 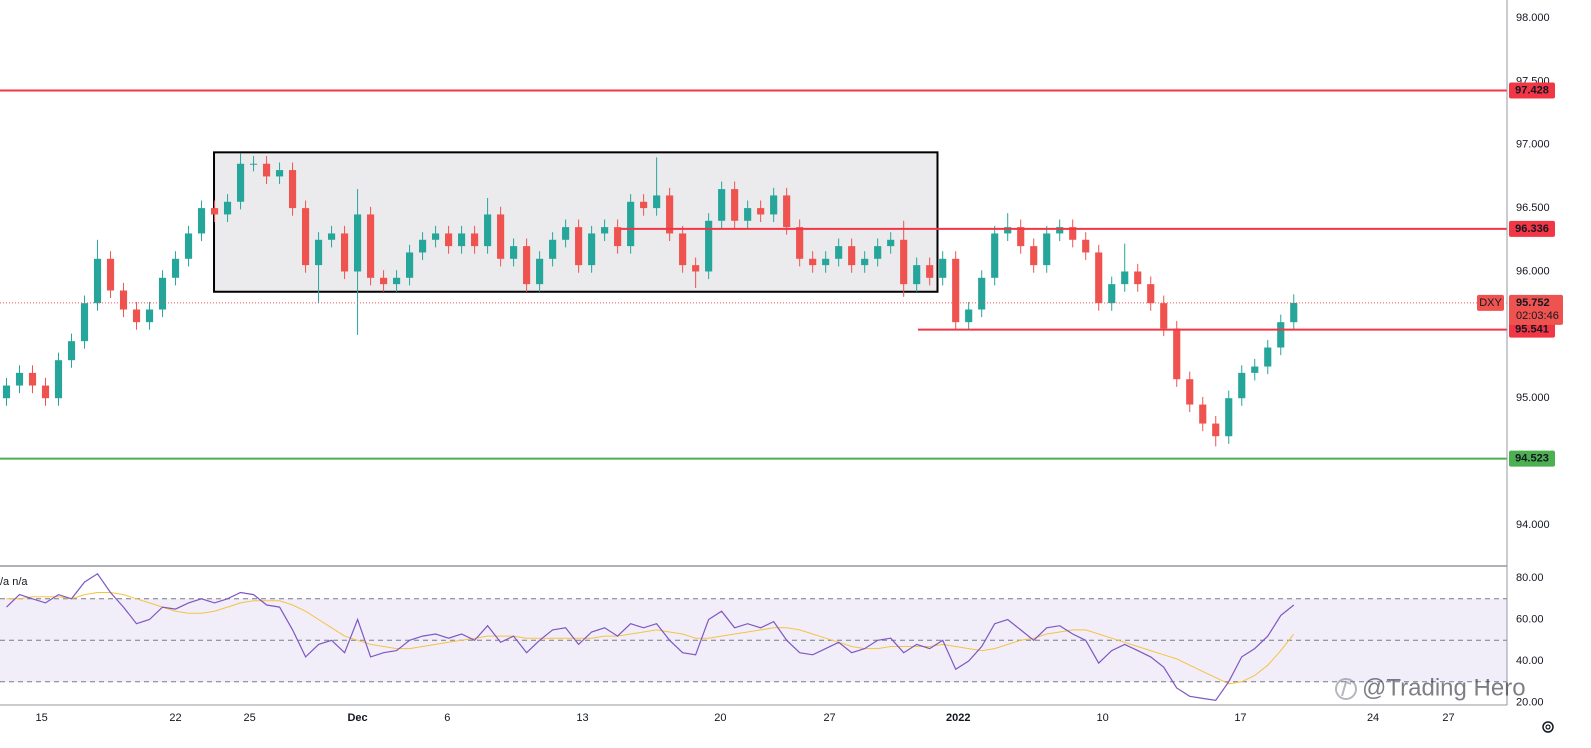 I want to click on level-label: 97.428, so click(x=1532, y=90).